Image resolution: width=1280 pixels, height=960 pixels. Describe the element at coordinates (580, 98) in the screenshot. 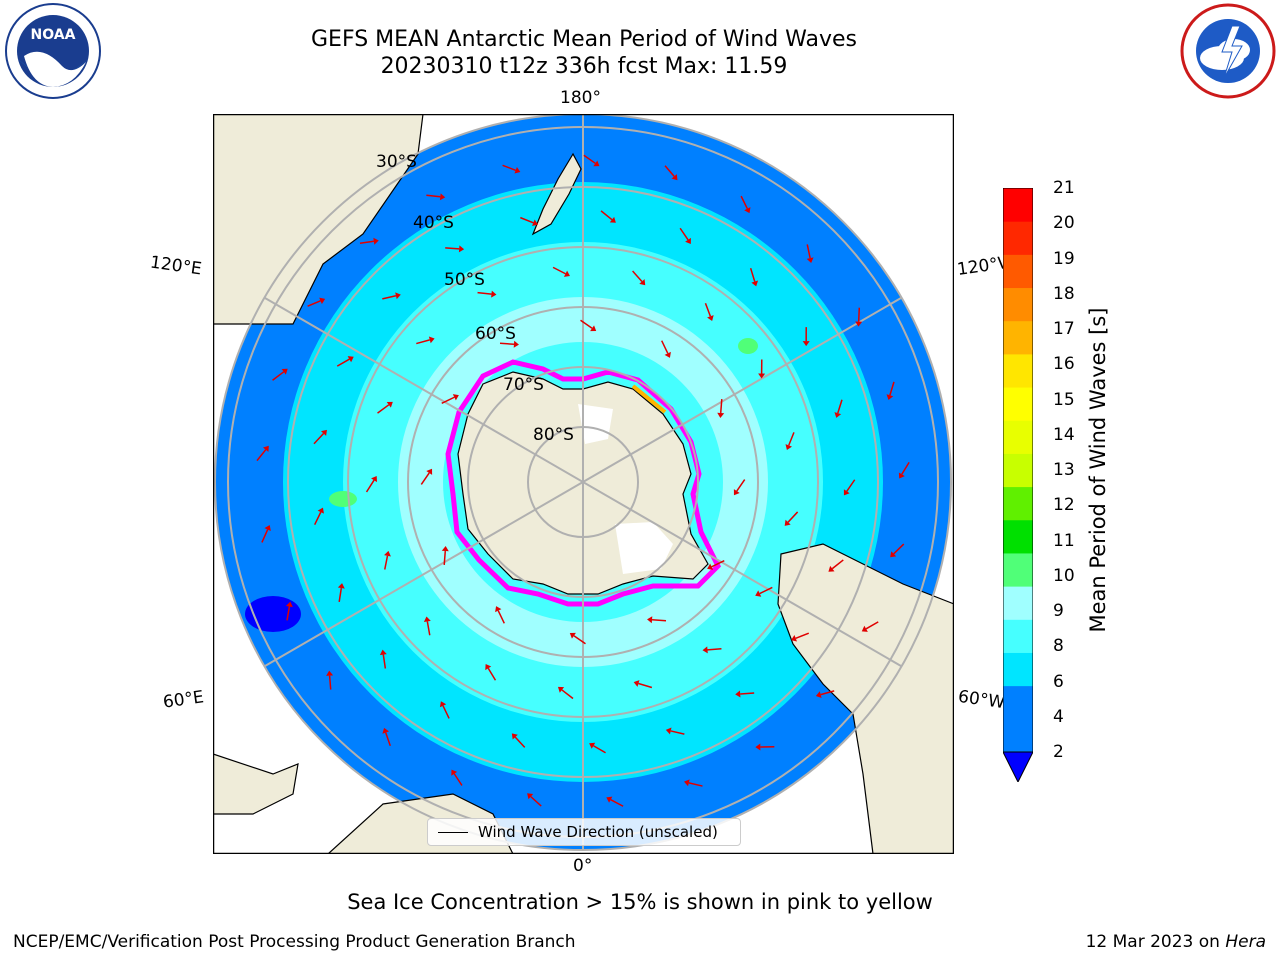

I see `lon-label-top: 180°` at that location.